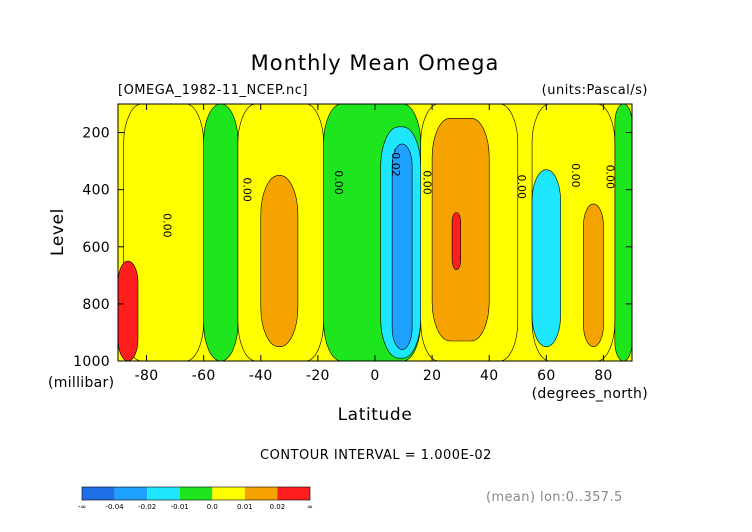 The height and width of the screenshot is (532, 752). I want to click on colorbar-swatch-blue, so click(98, 493).